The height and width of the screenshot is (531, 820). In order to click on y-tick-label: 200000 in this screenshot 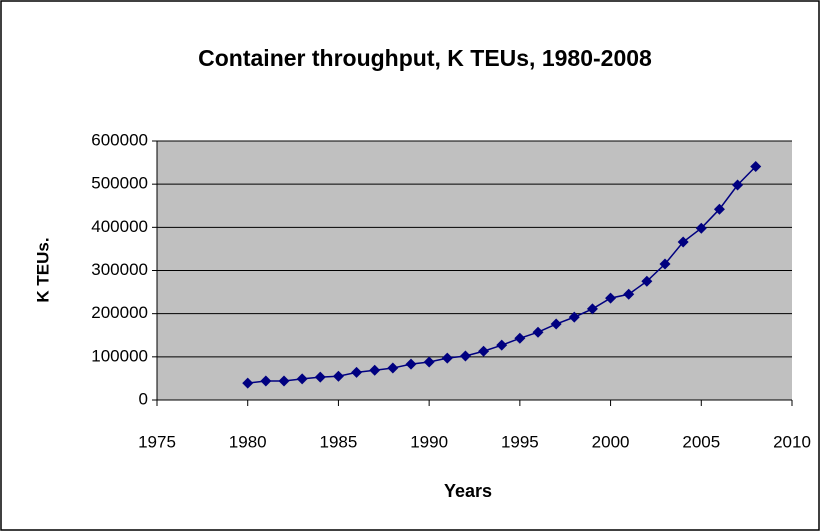, I will do `click(119, 312)`.